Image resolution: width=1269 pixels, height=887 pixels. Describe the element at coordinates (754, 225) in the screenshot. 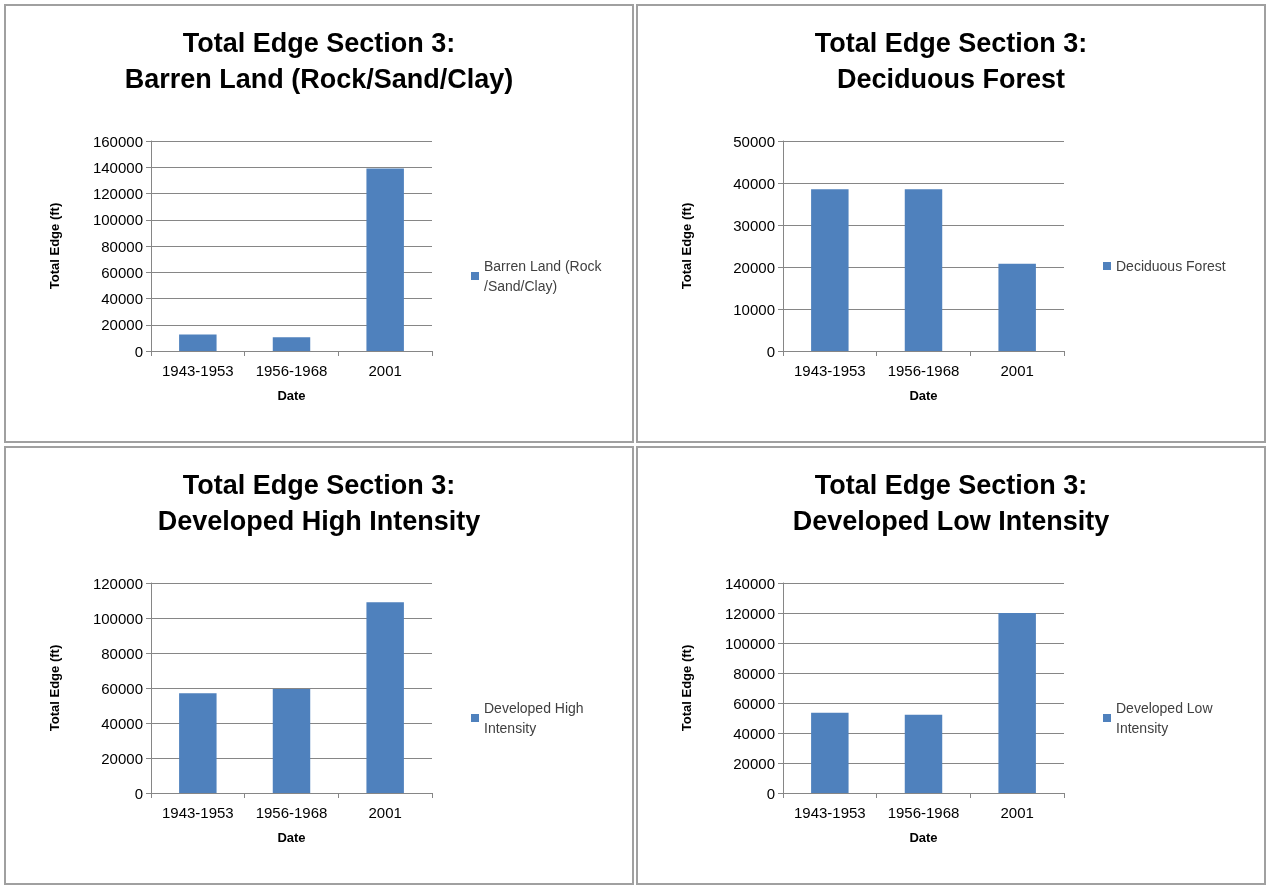

I see `y-tick-label: 30000` at that location.